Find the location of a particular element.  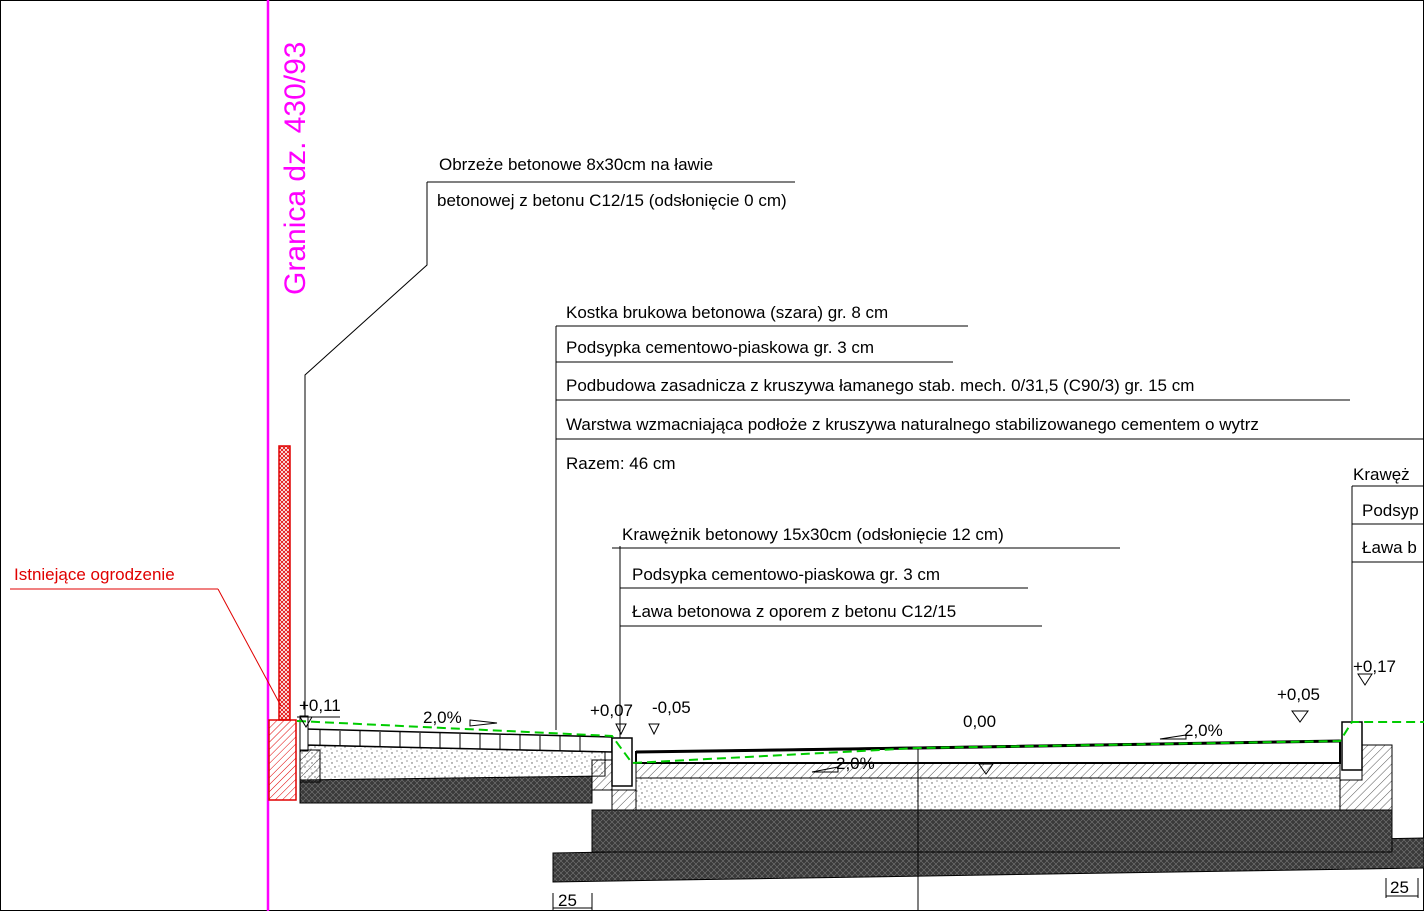

curb-left is located at coordinates (622, 762).